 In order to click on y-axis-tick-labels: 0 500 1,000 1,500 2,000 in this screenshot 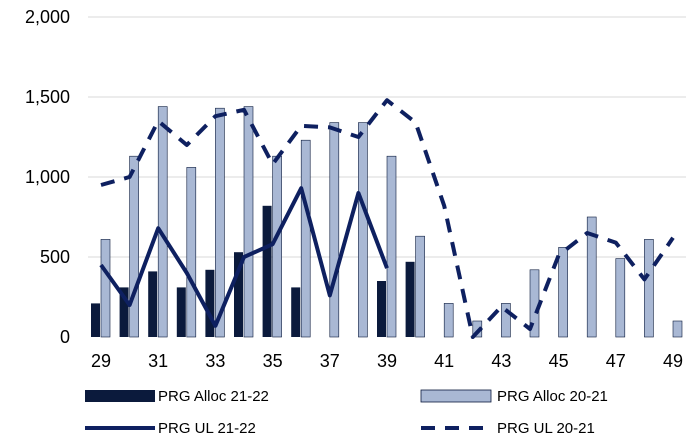, I will do `click(47, 177)`.